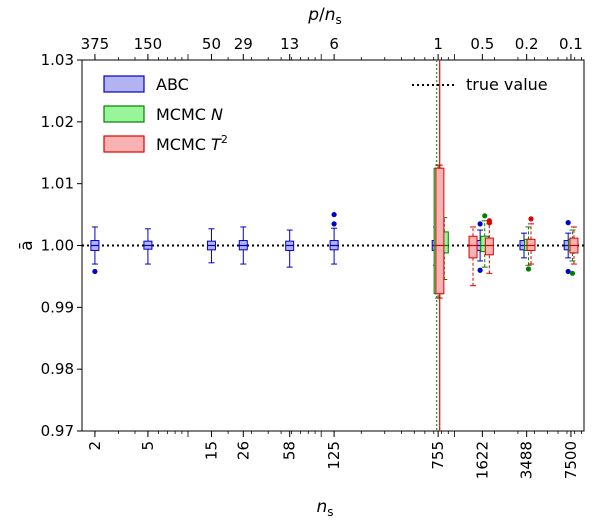  I want to click on y-axis-title: ā, so click(27, 245).